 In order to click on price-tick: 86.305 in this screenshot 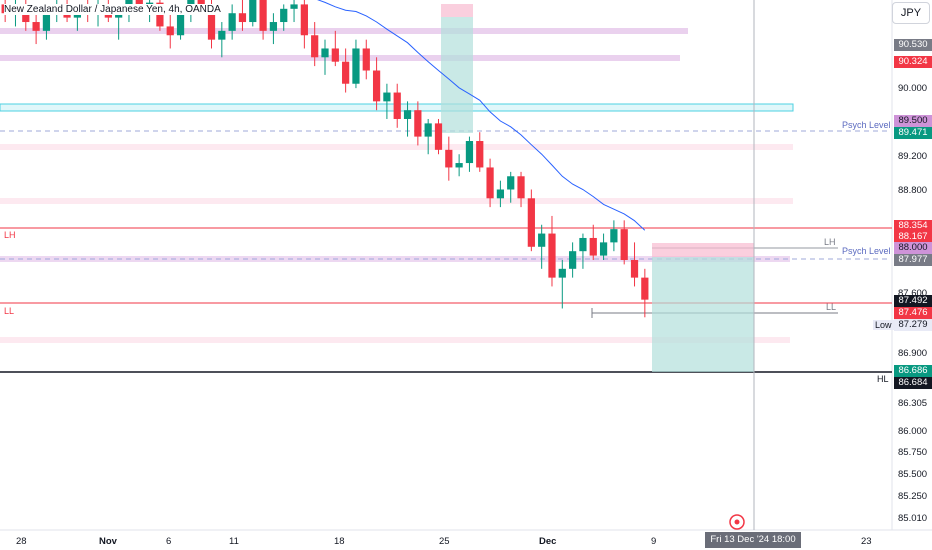, I will do `click(913, 403)`.